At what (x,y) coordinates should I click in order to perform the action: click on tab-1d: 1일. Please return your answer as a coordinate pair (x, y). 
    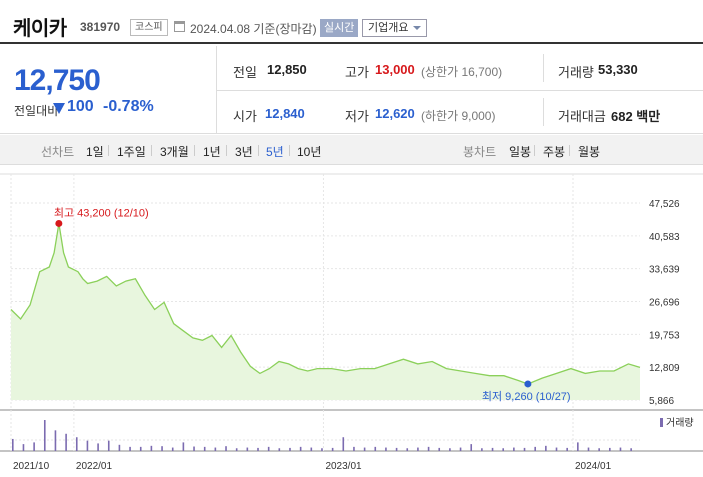
    Looking at the image, I should click on (95, 152).